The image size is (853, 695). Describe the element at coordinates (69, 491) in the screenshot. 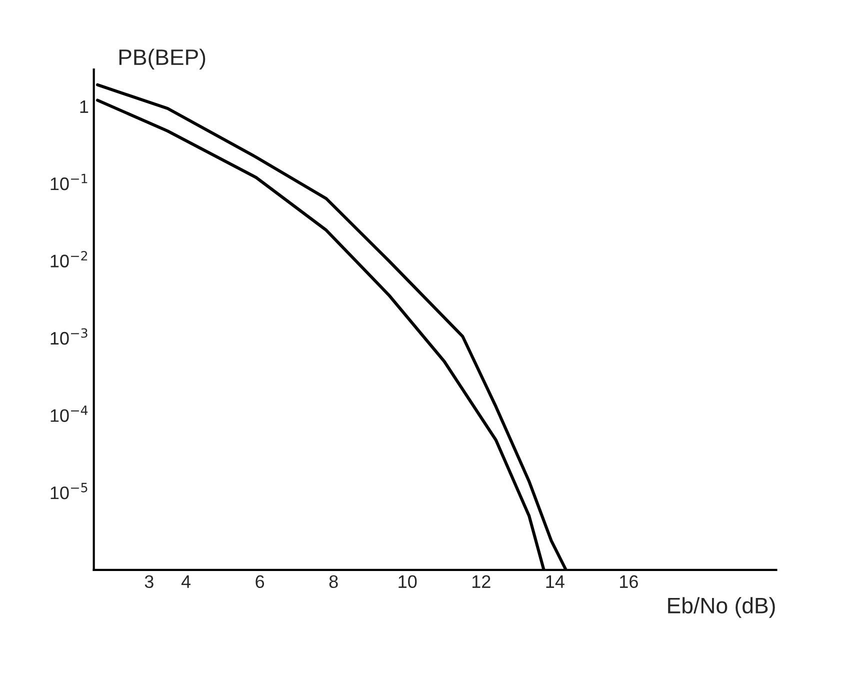

I see `y-tick-label: 10$^{−5}$` at that location.